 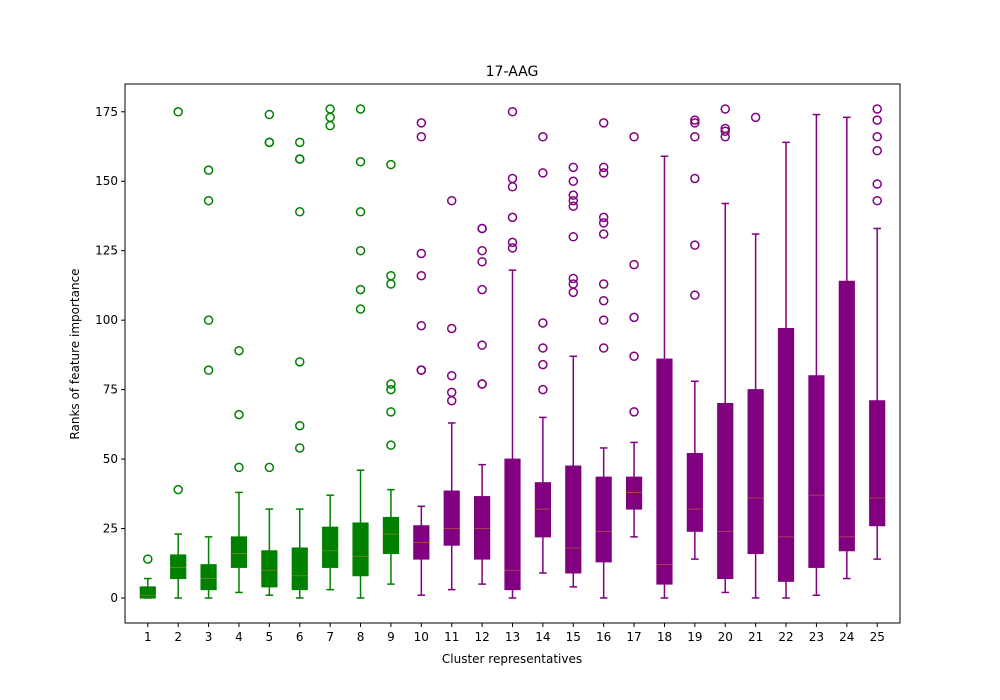 What do you see at coordinates (512, 659) in the screenshot?
I see `x-axis-label: Cluster representatives` at bounding box center [512, 659].